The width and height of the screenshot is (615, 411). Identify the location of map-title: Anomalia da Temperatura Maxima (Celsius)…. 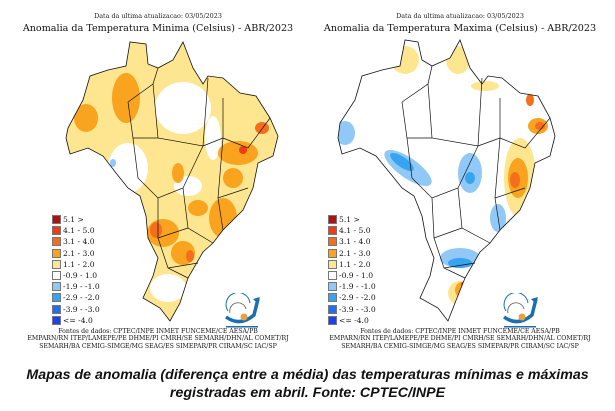
(460, 28).